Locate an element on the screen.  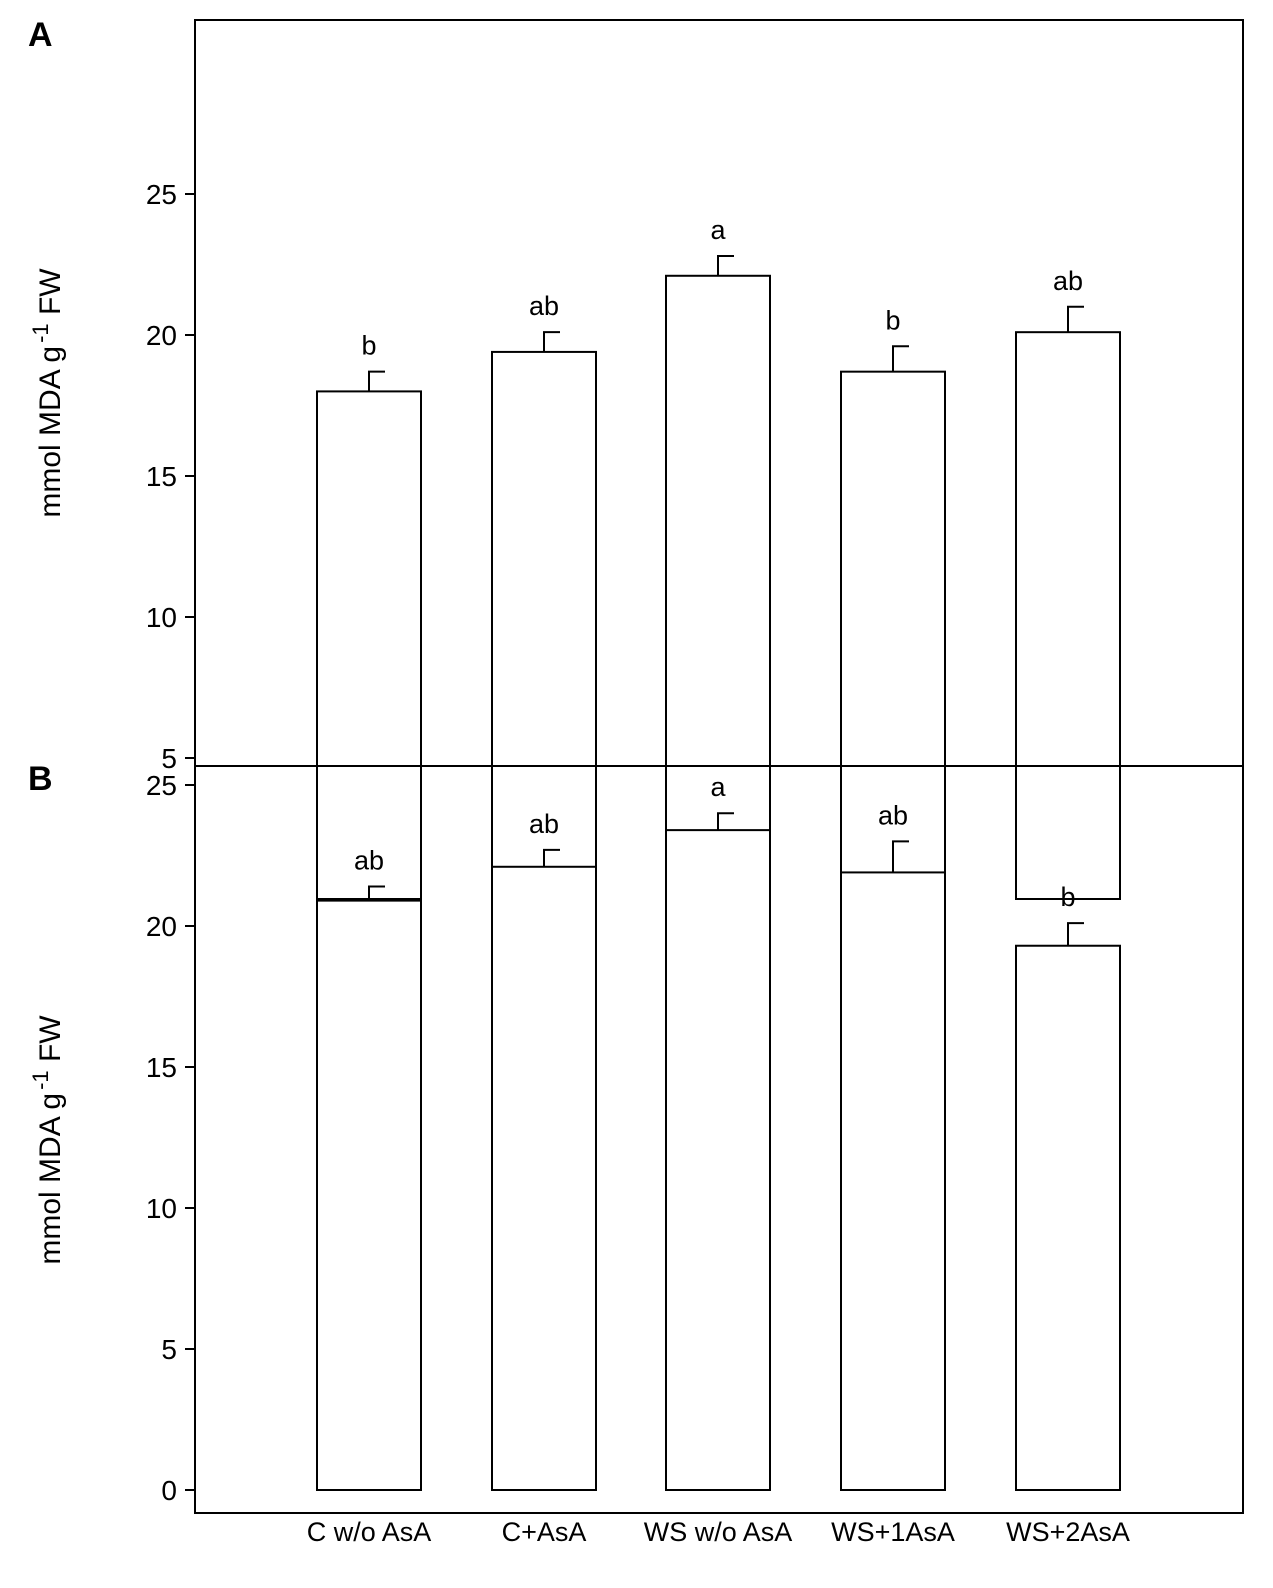
panel-a-y-tick-label: 25 is located at coordinates (161, 194).